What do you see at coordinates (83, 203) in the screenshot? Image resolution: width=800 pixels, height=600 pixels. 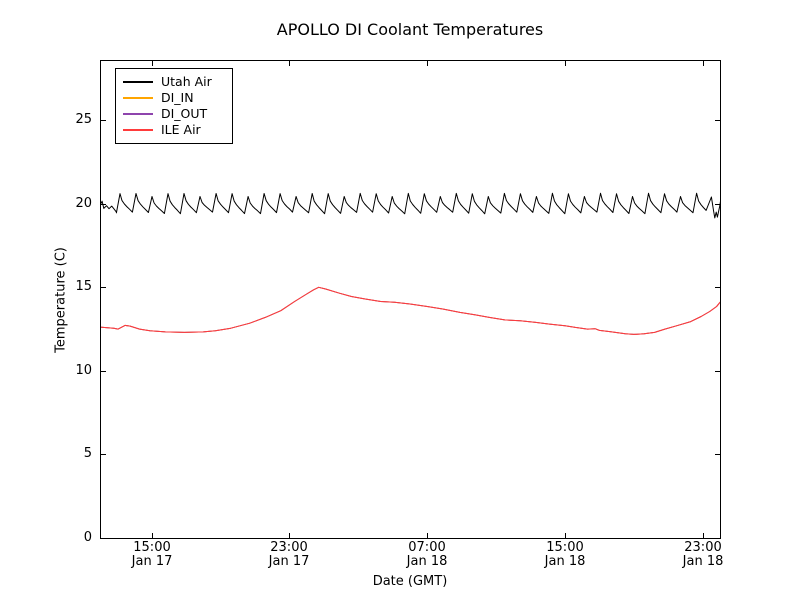 I see `y-tick-label: 20` at bounding box center [83, 203].